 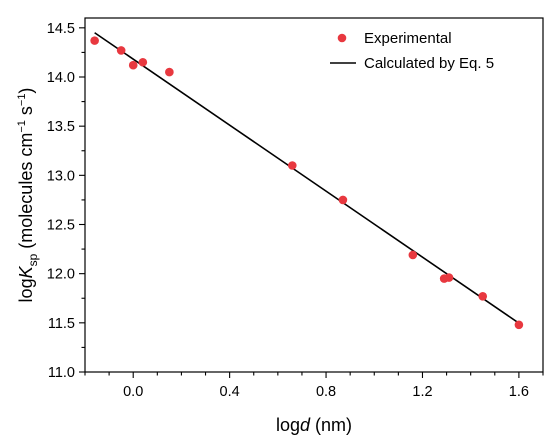 What do you see at coordinates (288, 425) in the screenshot?
I see `x-axis-title-prefix: log` at bounding box center [288, 425].